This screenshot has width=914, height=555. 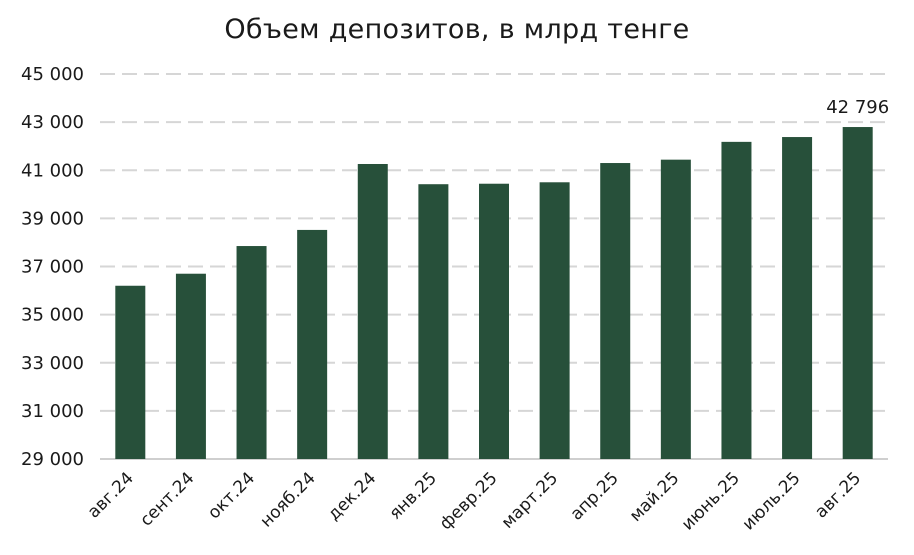 What do you see at coordinates (167, 499) in the screenshot?
I see `x-tick-label: сент.24` at bounding box center [167, 499].